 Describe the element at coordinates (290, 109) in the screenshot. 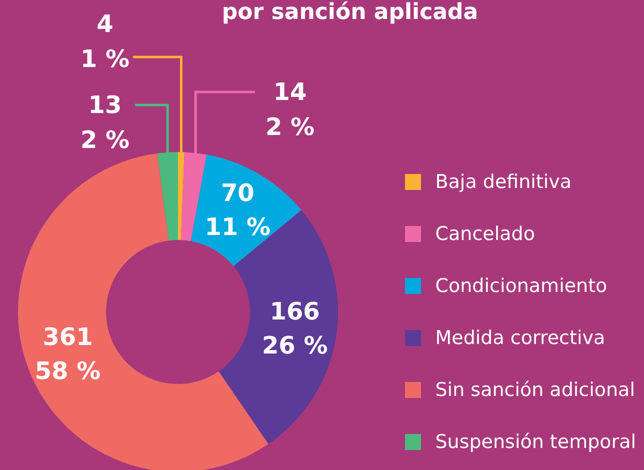

I see `data-label: 14 2 %` at that location.